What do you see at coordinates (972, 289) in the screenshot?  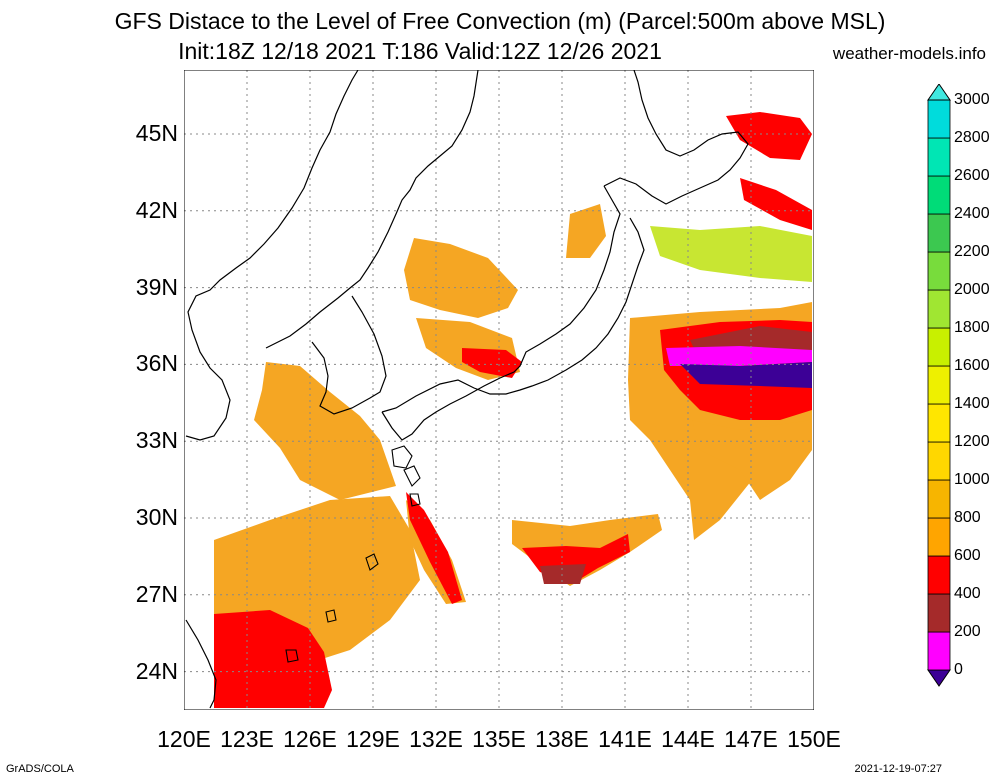 I see `colorbar-level-label: 2000` at bounding box center [972, 289].